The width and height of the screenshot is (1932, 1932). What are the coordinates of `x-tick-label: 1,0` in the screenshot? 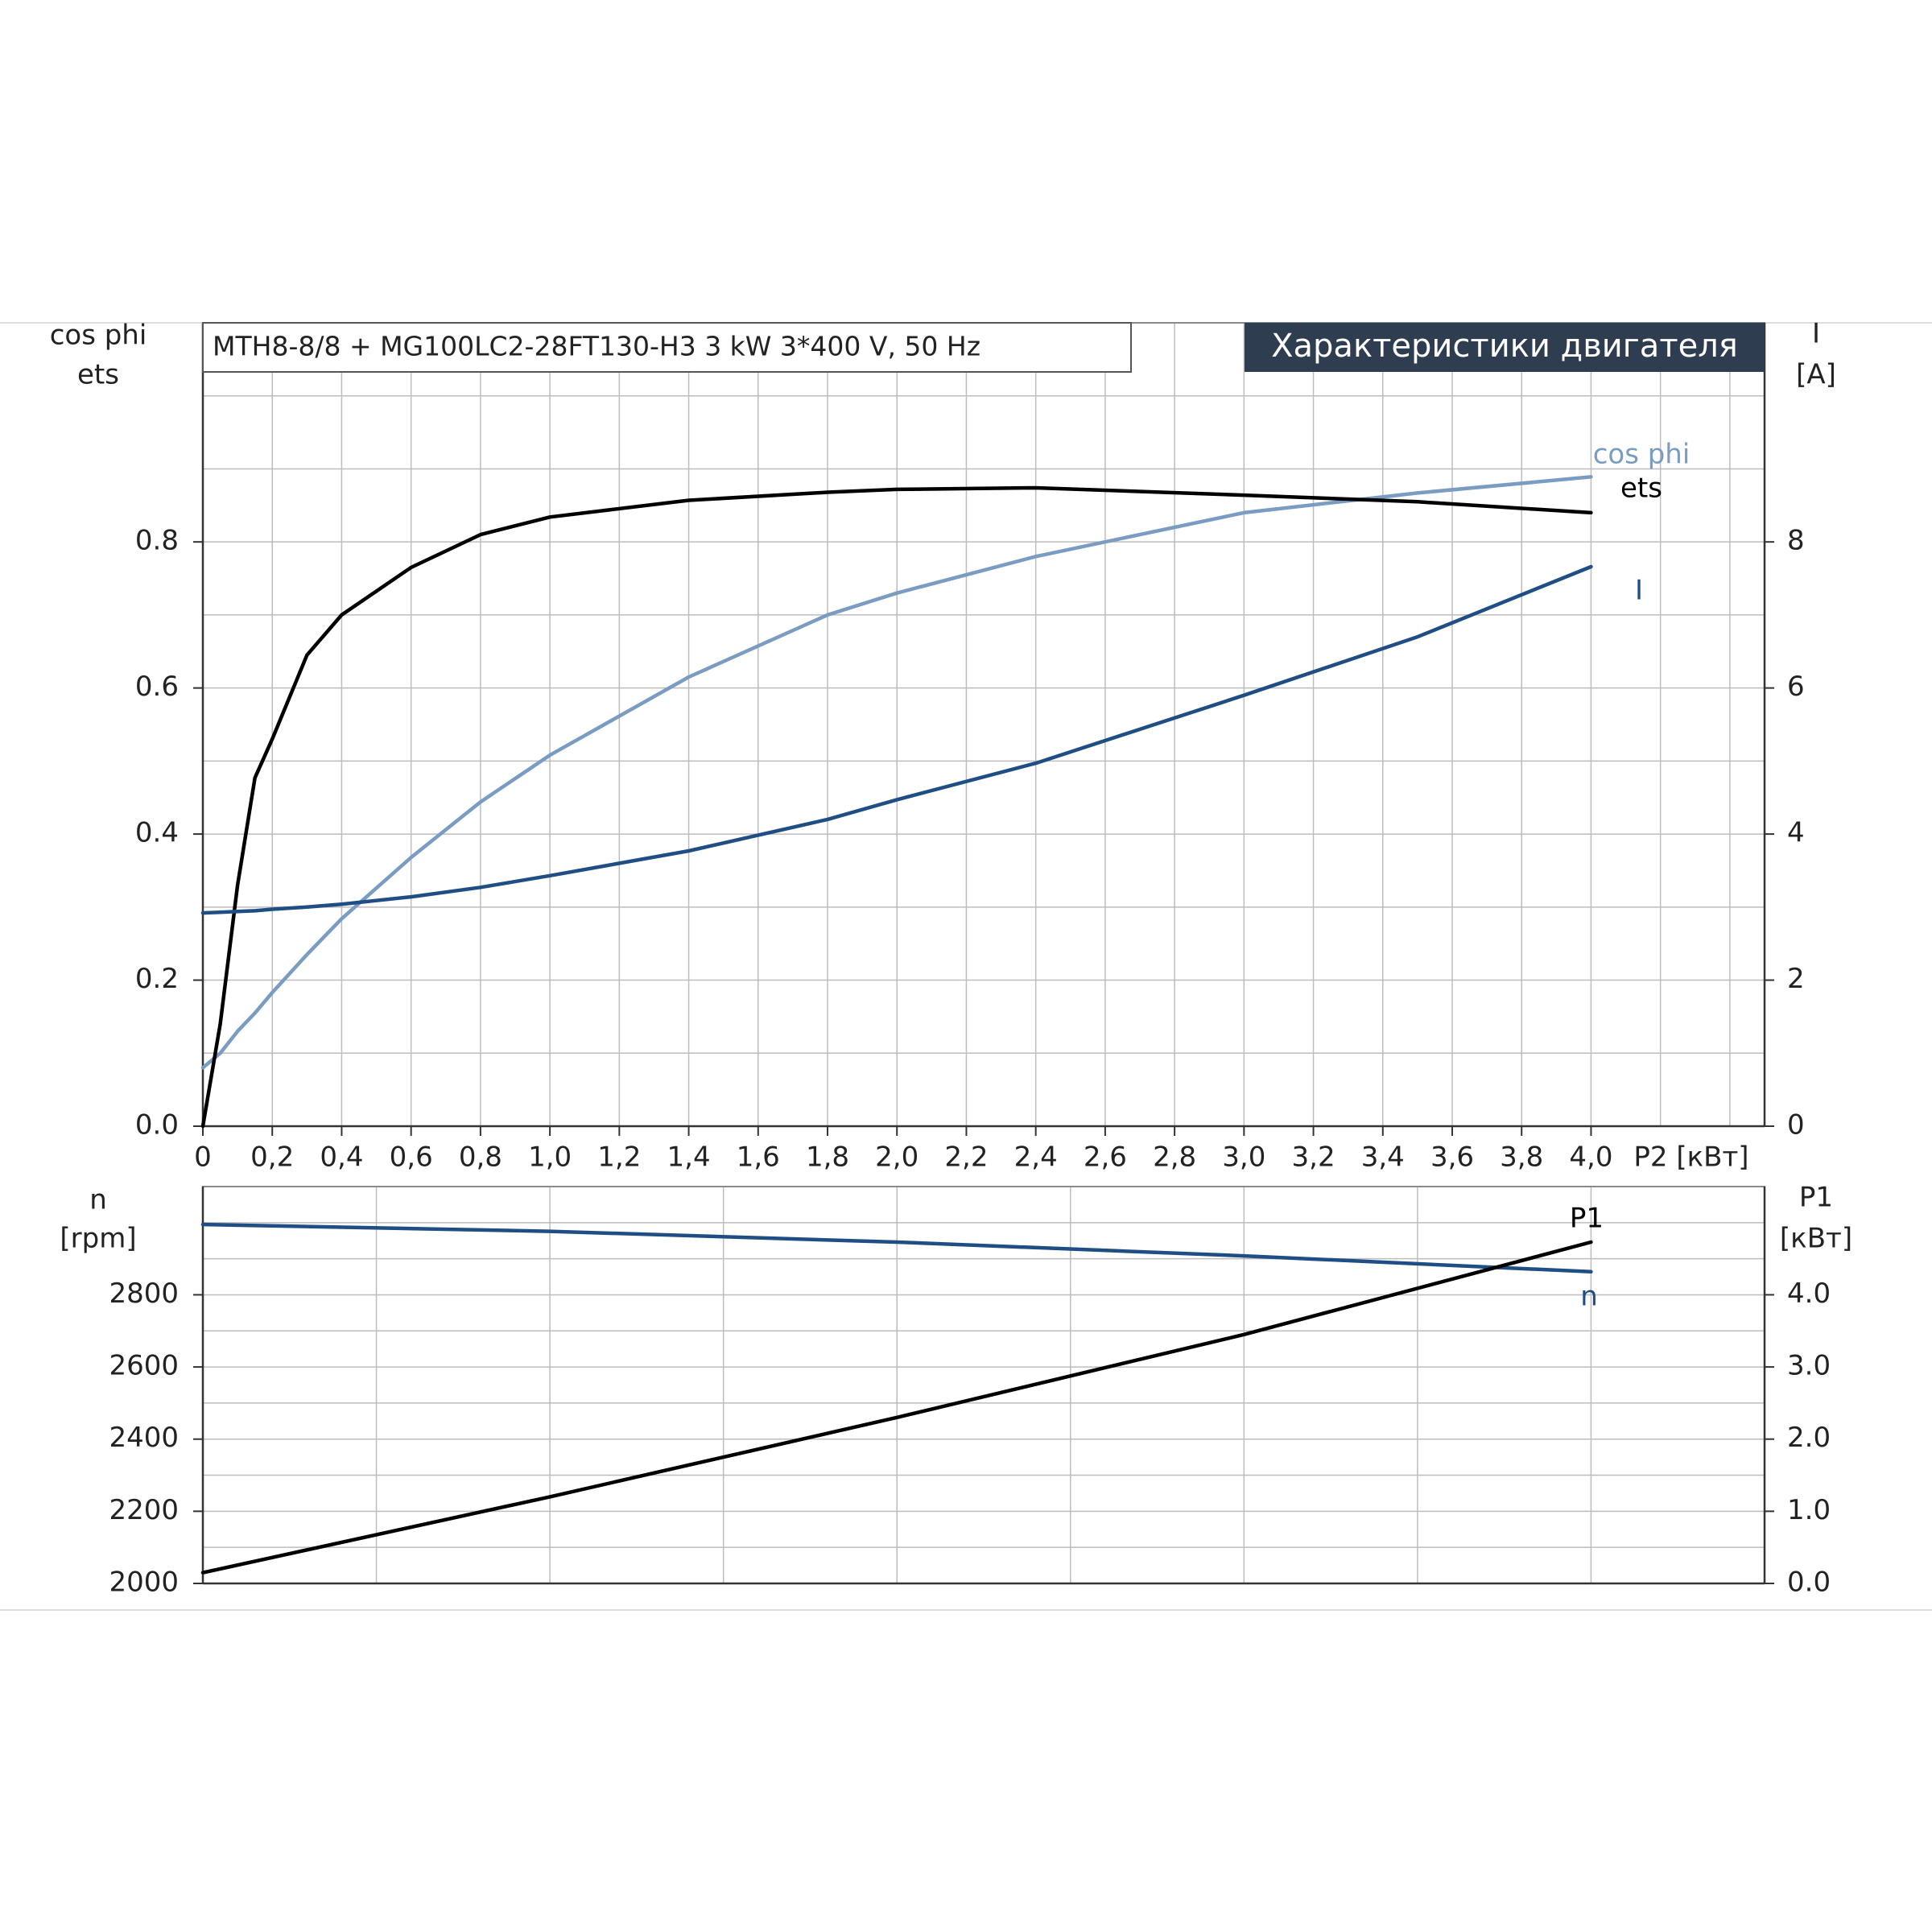 It's located at (550, 1157).